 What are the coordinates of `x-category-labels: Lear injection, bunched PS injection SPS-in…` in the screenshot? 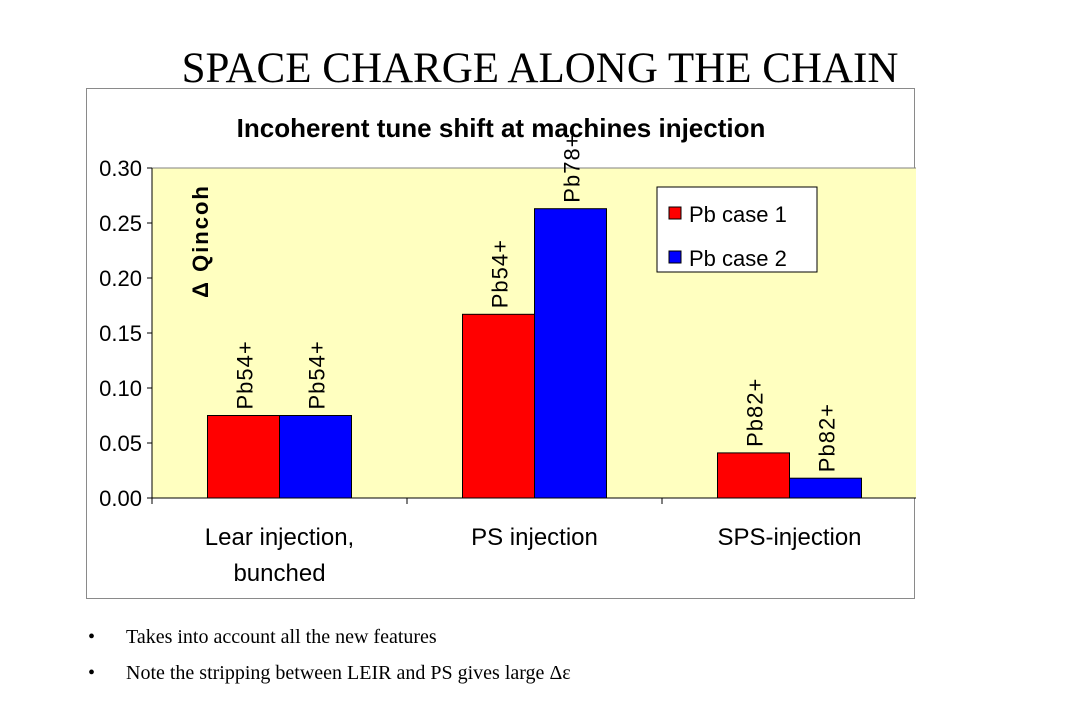 It's located at (533, 555).